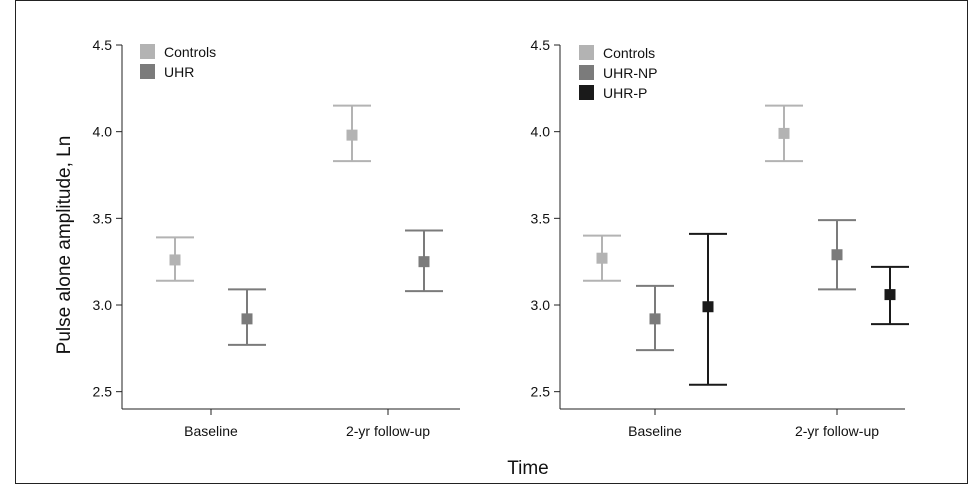 This screenshot has width=970, height=487. What do you see at coordinates (528, 468) in the screenshot?
I see `x-axis-title: Time` at bounding box center [528, 468].